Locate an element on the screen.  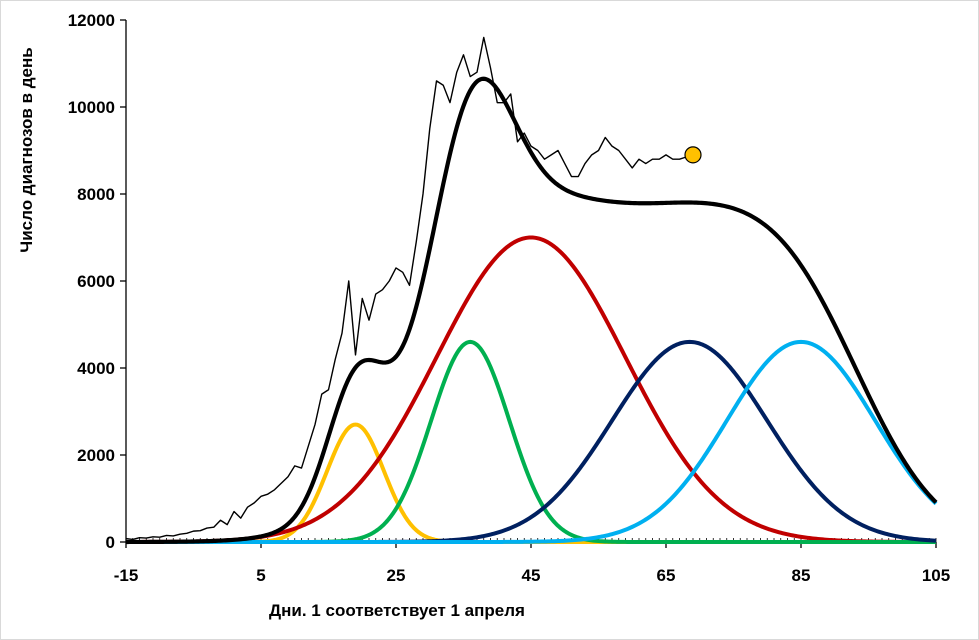
y-tick-label: 8000 is located at coordinates (96, 194).